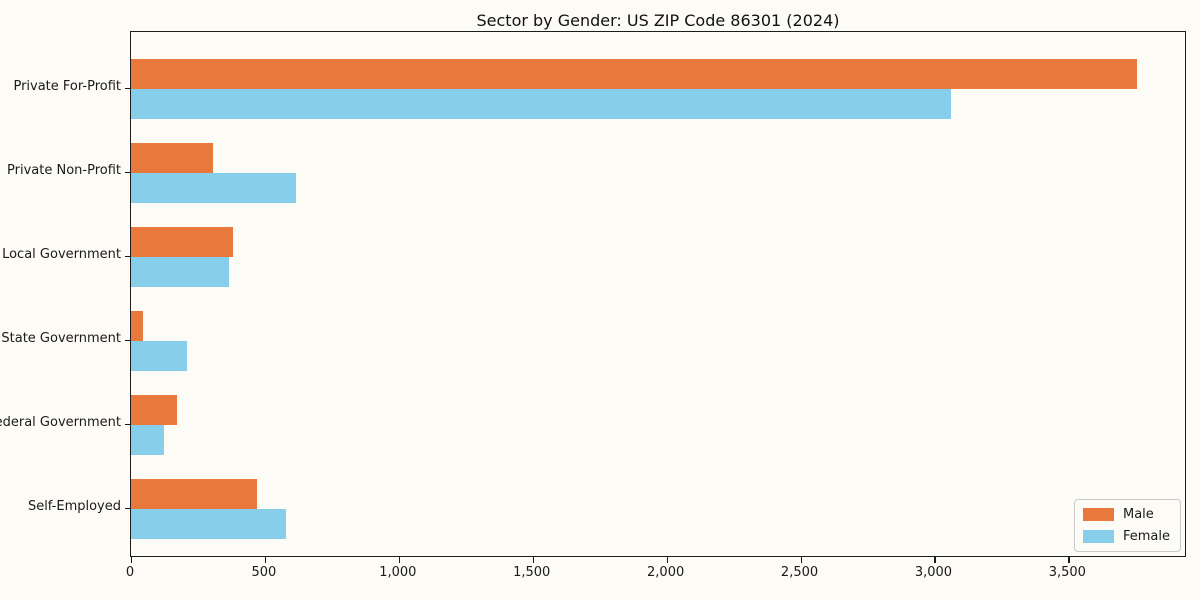 This screenshot has height=600, width=1200. I want to click on xtick-label: 0, so click(130, 572).